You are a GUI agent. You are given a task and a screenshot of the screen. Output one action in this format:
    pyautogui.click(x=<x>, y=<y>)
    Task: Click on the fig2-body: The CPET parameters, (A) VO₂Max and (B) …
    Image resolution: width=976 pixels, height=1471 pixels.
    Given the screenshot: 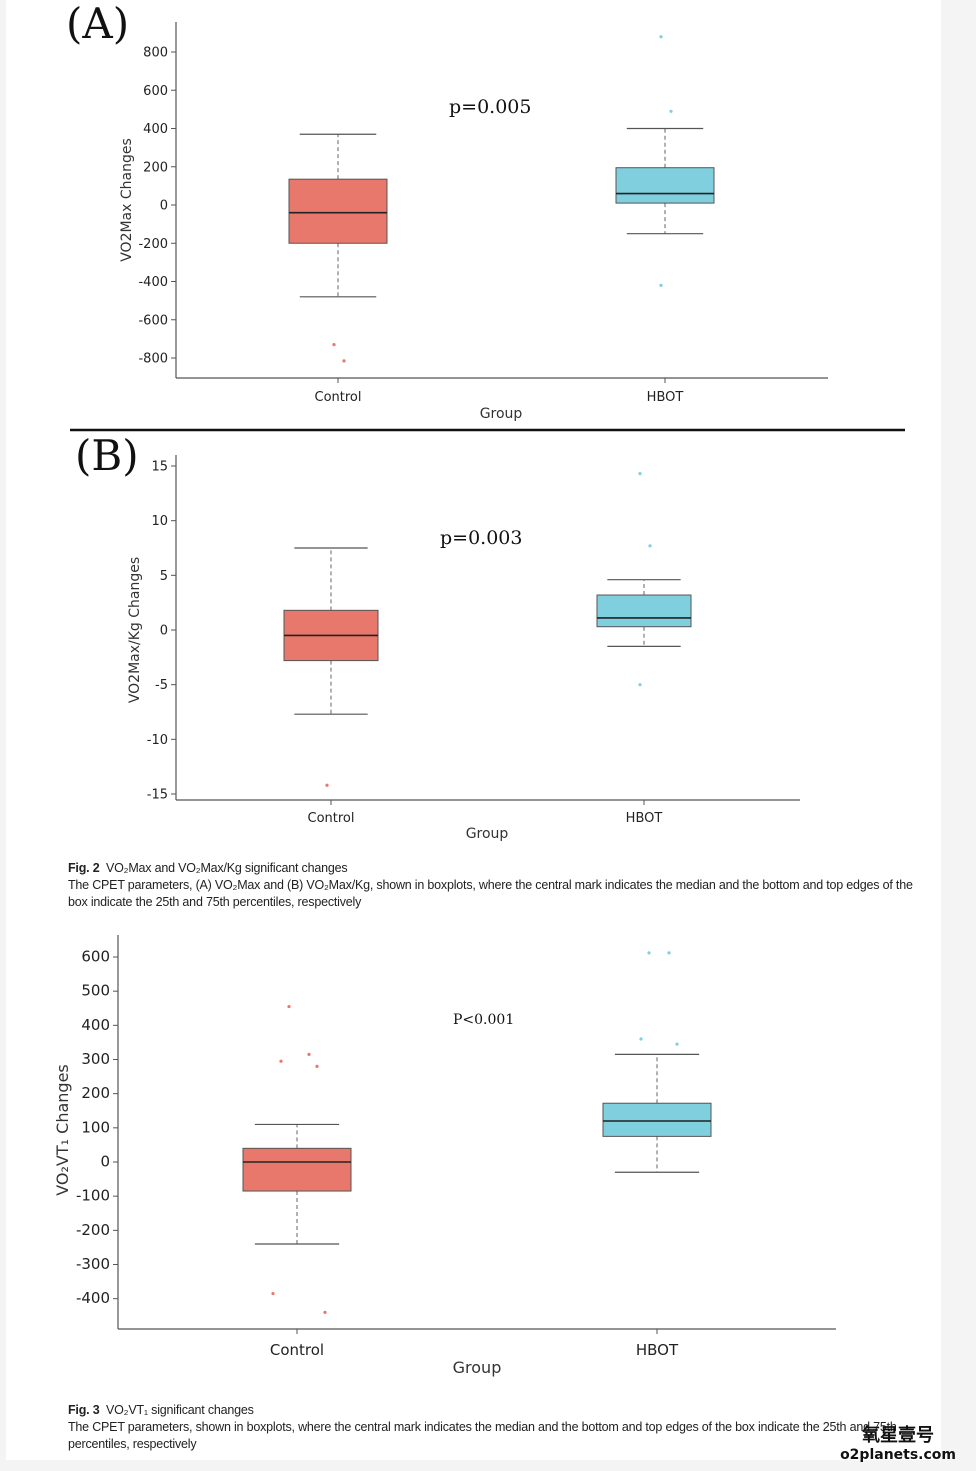 What is the action you would take?
    pyautogui.click(x=490, y=893)
    